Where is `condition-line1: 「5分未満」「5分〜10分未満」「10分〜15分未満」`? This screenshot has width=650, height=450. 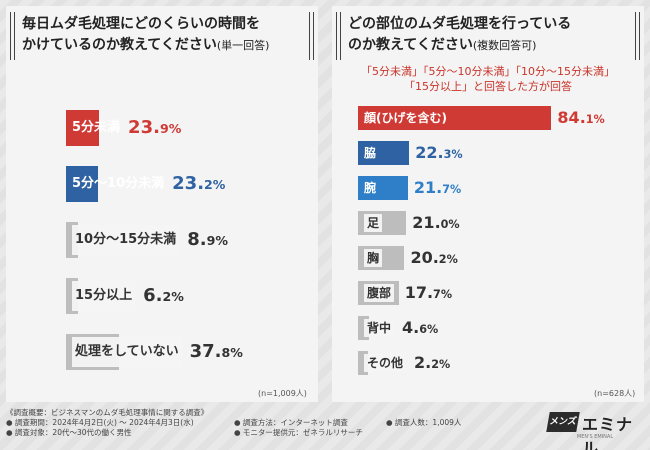
condition-line1: 「5分未満」「5分〜10分未満」「10分〜15分未満」 is located at coordinates (488, 71).